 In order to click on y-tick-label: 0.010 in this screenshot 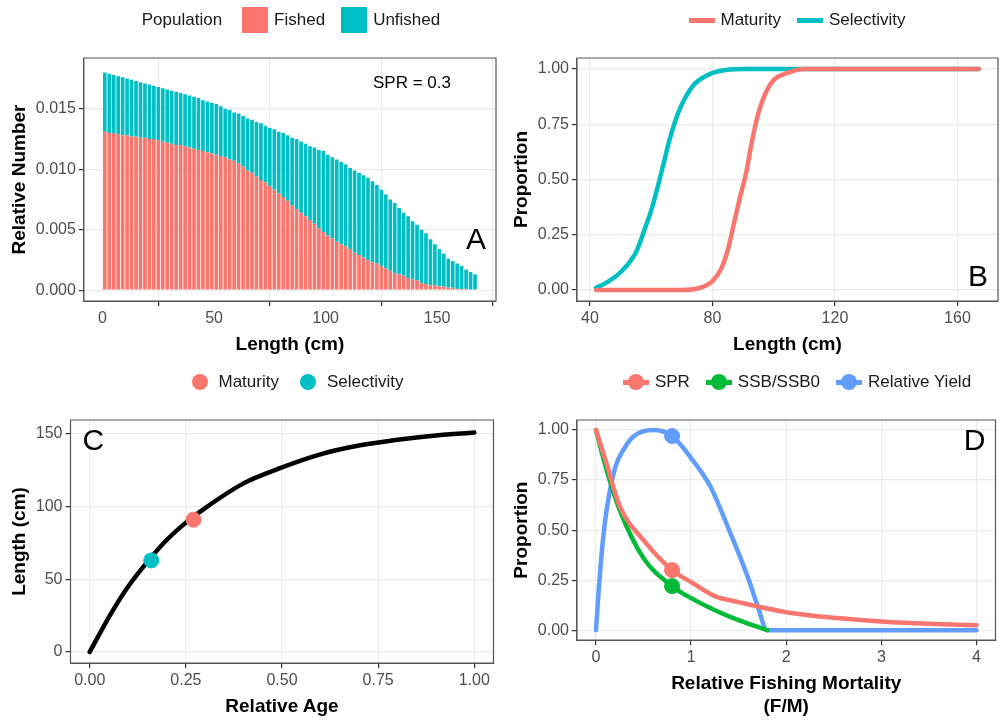, I will do `click(55, 168)`.